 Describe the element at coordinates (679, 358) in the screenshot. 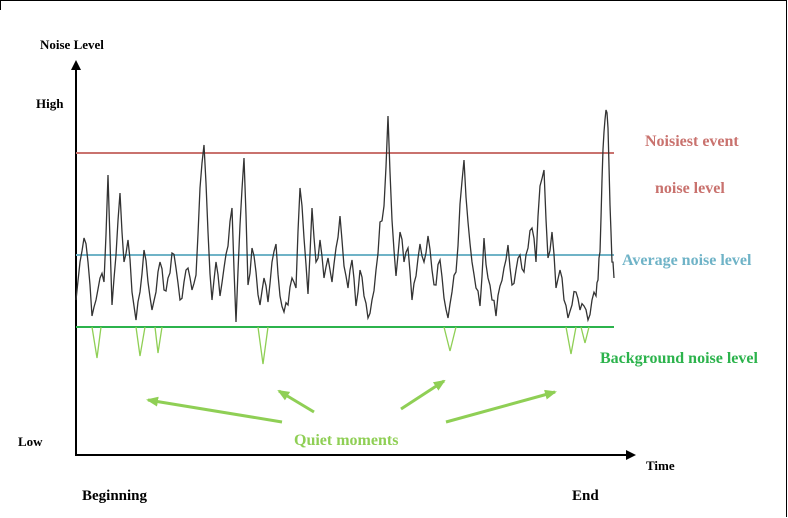

I see `background-noise-label: Background noise level` at that location.